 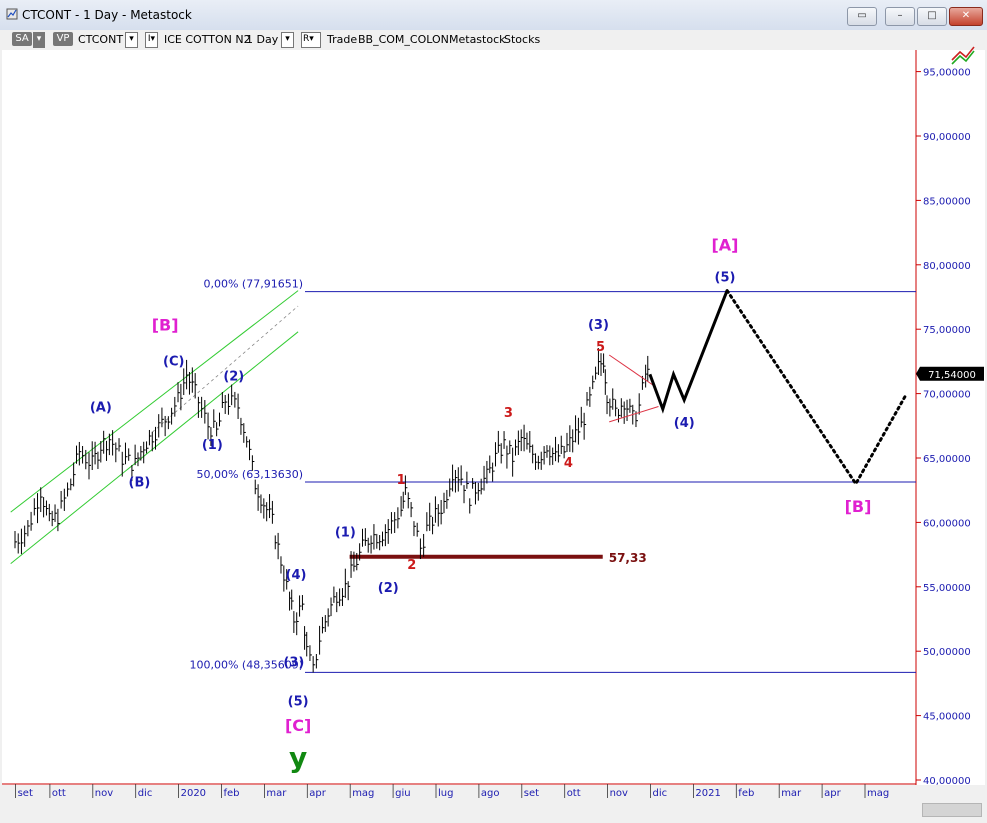 I want to click on y-tick-label: 95,00000, so click(x=947, y=73).